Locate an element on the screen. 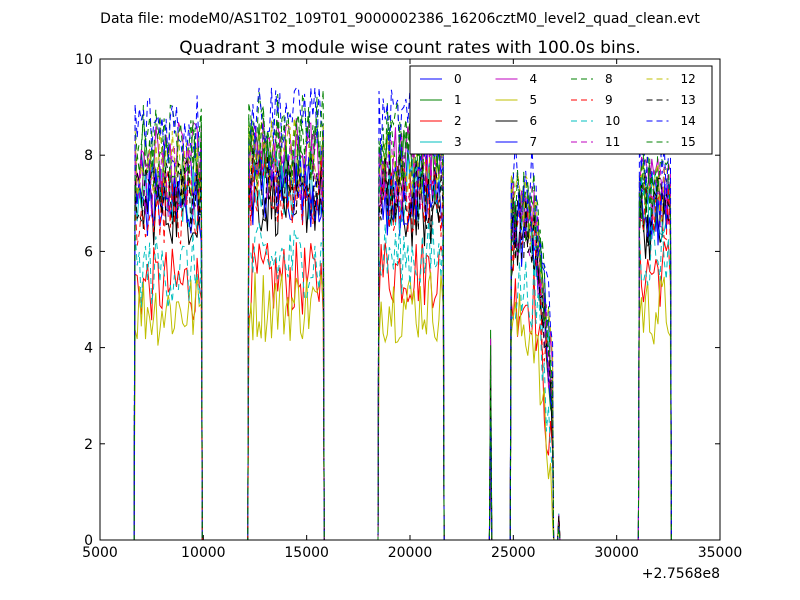 This screenshot has height=600, width=800. y-tick-label: 4 is located at coordinates (88, 349).